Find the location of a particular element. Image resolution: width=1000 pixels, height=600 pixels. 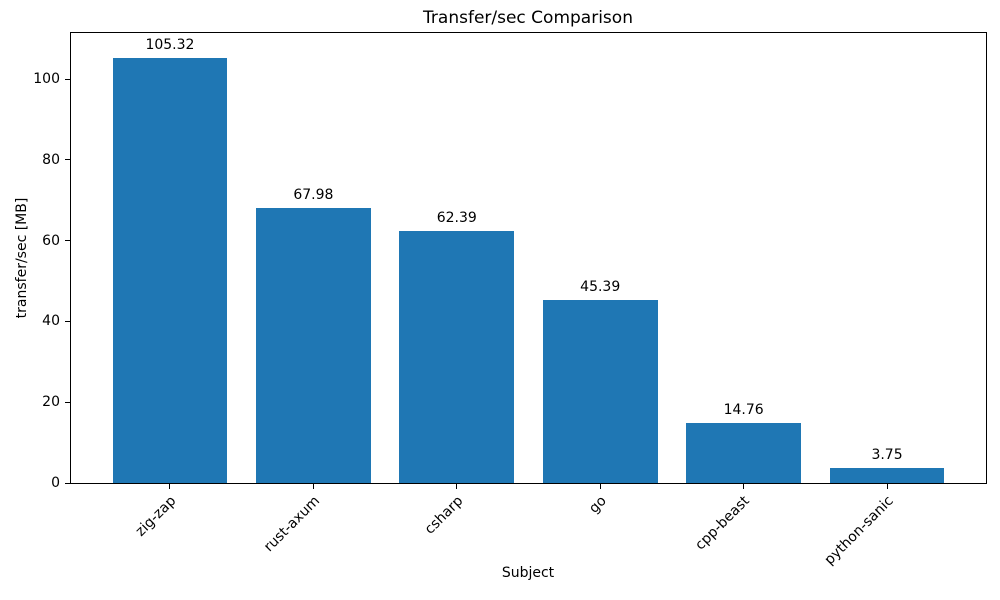

x-tick-label: cpp-beast is located at coordinates (722, 523).